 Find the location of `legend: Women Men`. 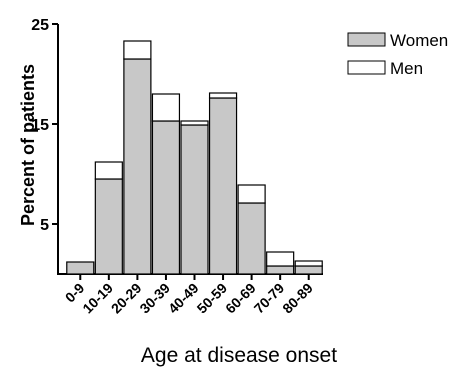

legend: Women Men is located at coordinates (397, 54).